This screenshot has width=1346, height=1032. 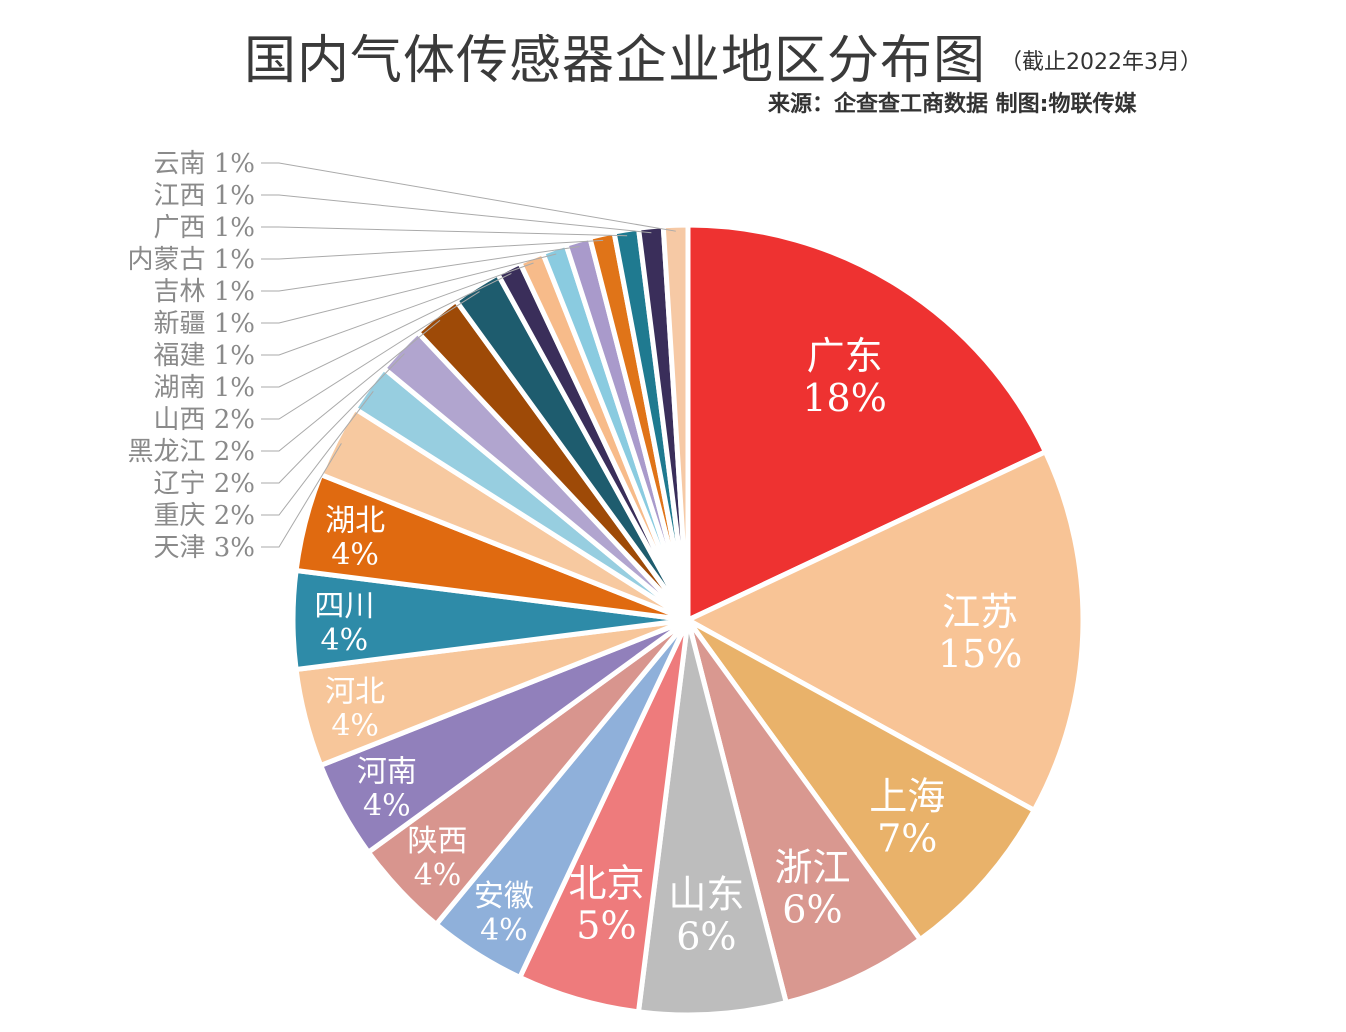 I want to click on slice-name: 黑龙江, so click(x=170, y=452).